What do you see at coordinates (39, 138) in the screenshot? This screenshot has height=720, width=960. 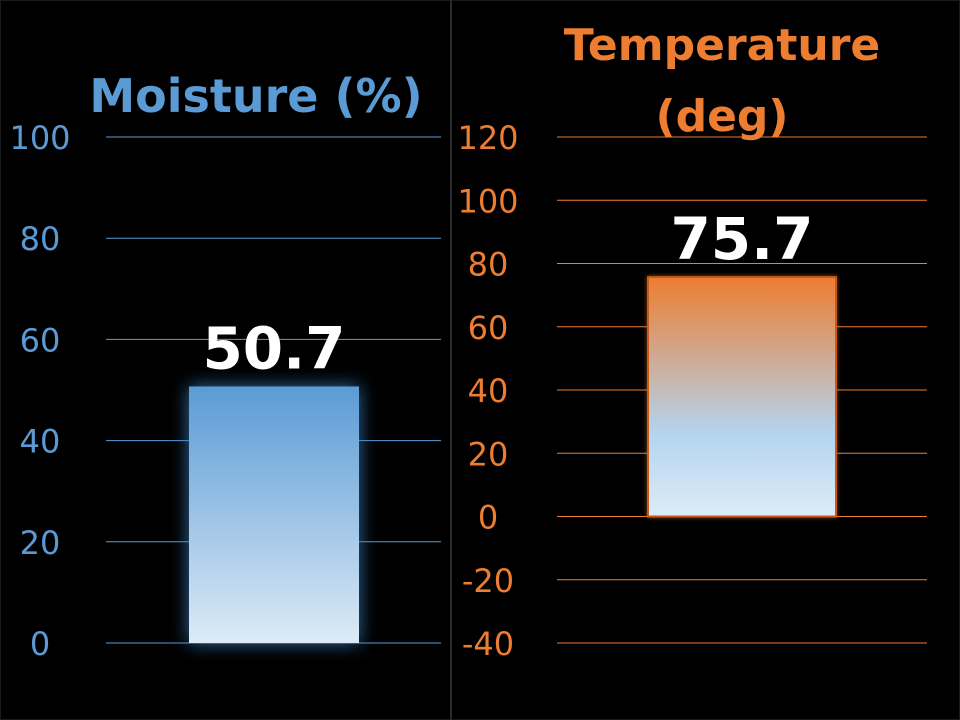 I see `moisture-tick-label: 100` at bounding box center [39, 138].